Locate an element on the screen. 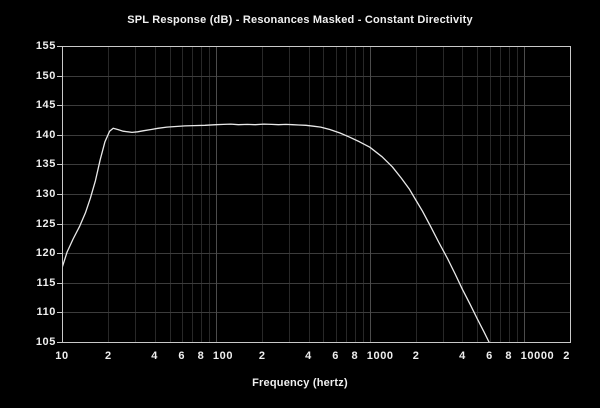  y-tick-label: 120 is located at coordinates (45, 253).